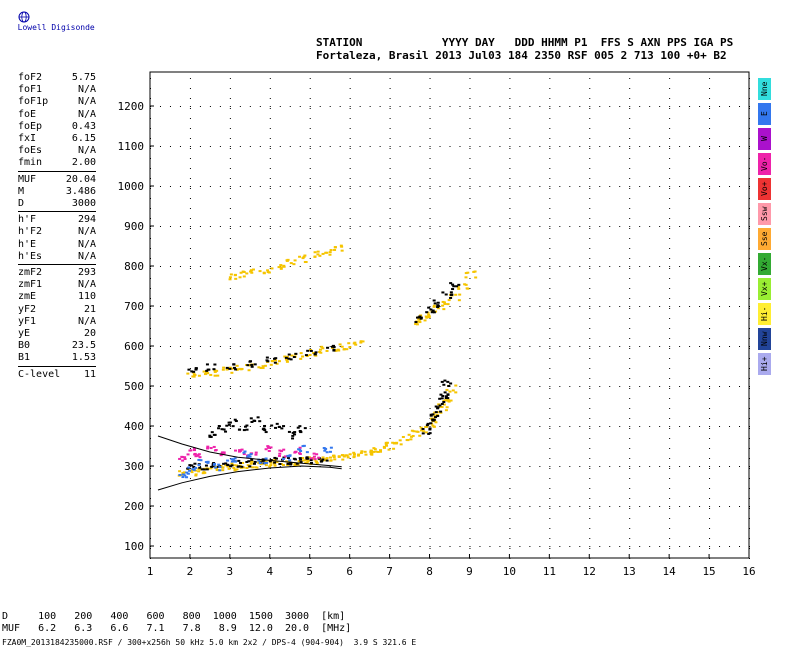 This screenshot has height=650, width=800. Describe the element at coordinates (131, 186) in the screenshot. I see `y-tick-label: 1000` at that location.